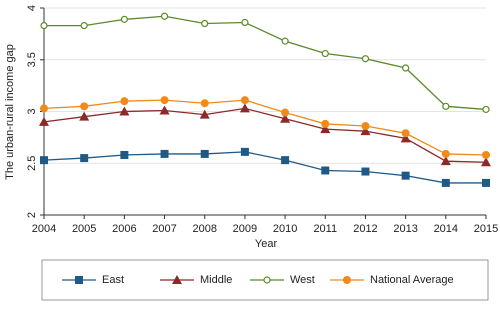 The width and height of the screenshot is (500, 312). What do you see at coordinates (264, 167) in the screenshot?
I see `series-line` at bounding box center [264, 167].